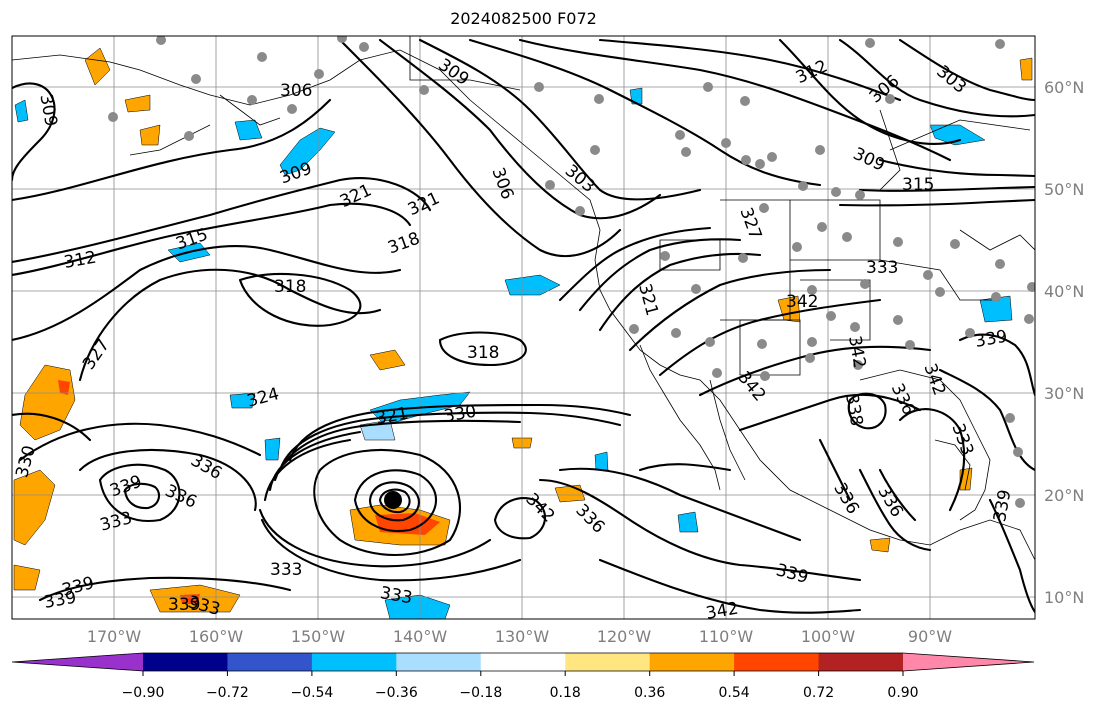 The width and height of the screenshot is (1105, 712). What do you see at coordinates (480, 693) in the screenshot?
I see `colorbar-tick-label: −0.18` at bounding box center [480, 693].